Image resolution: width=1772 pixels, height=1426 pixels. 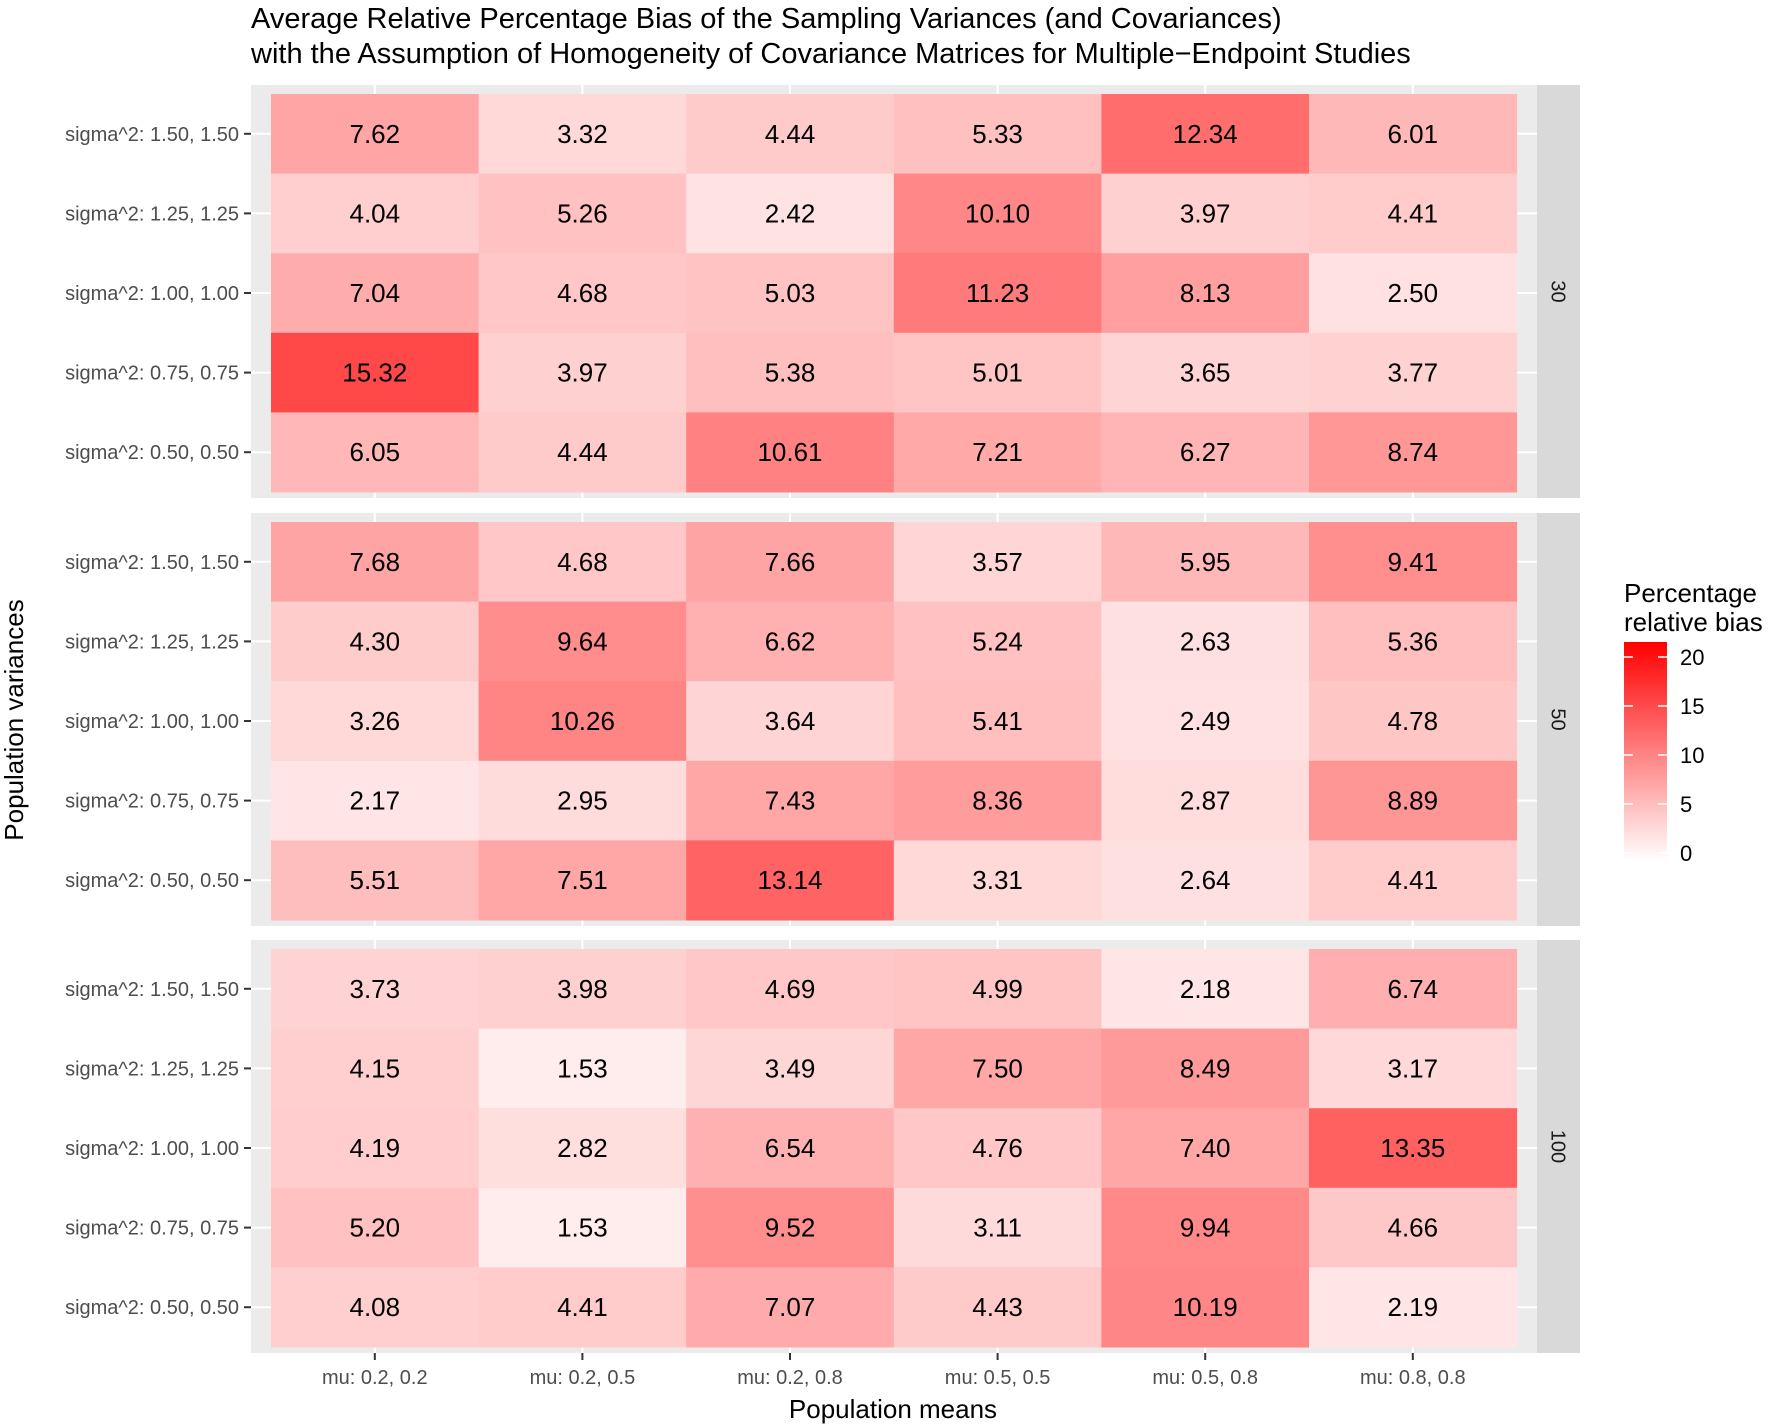 I want to click on cell-value-label: 4.68, so click(x=582, y=293).